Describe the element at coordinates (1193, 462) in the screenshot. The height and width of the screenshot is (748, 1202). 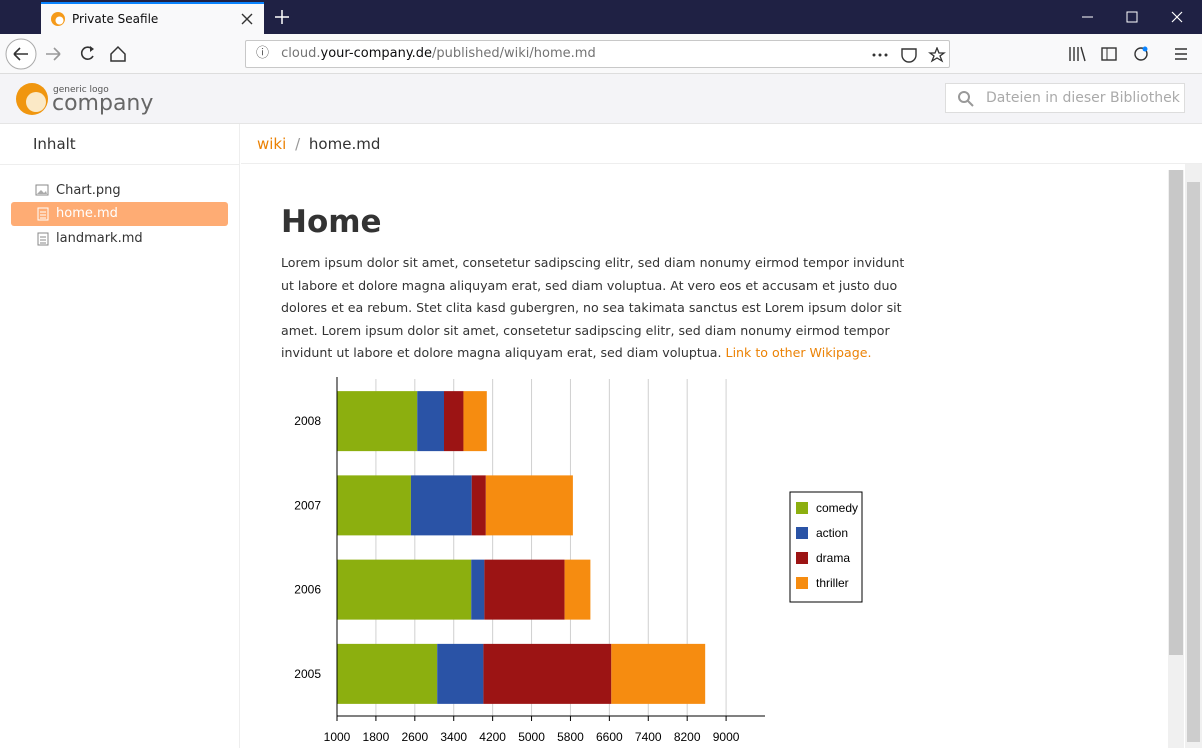
I see `page-scroll-thumb` at that location.